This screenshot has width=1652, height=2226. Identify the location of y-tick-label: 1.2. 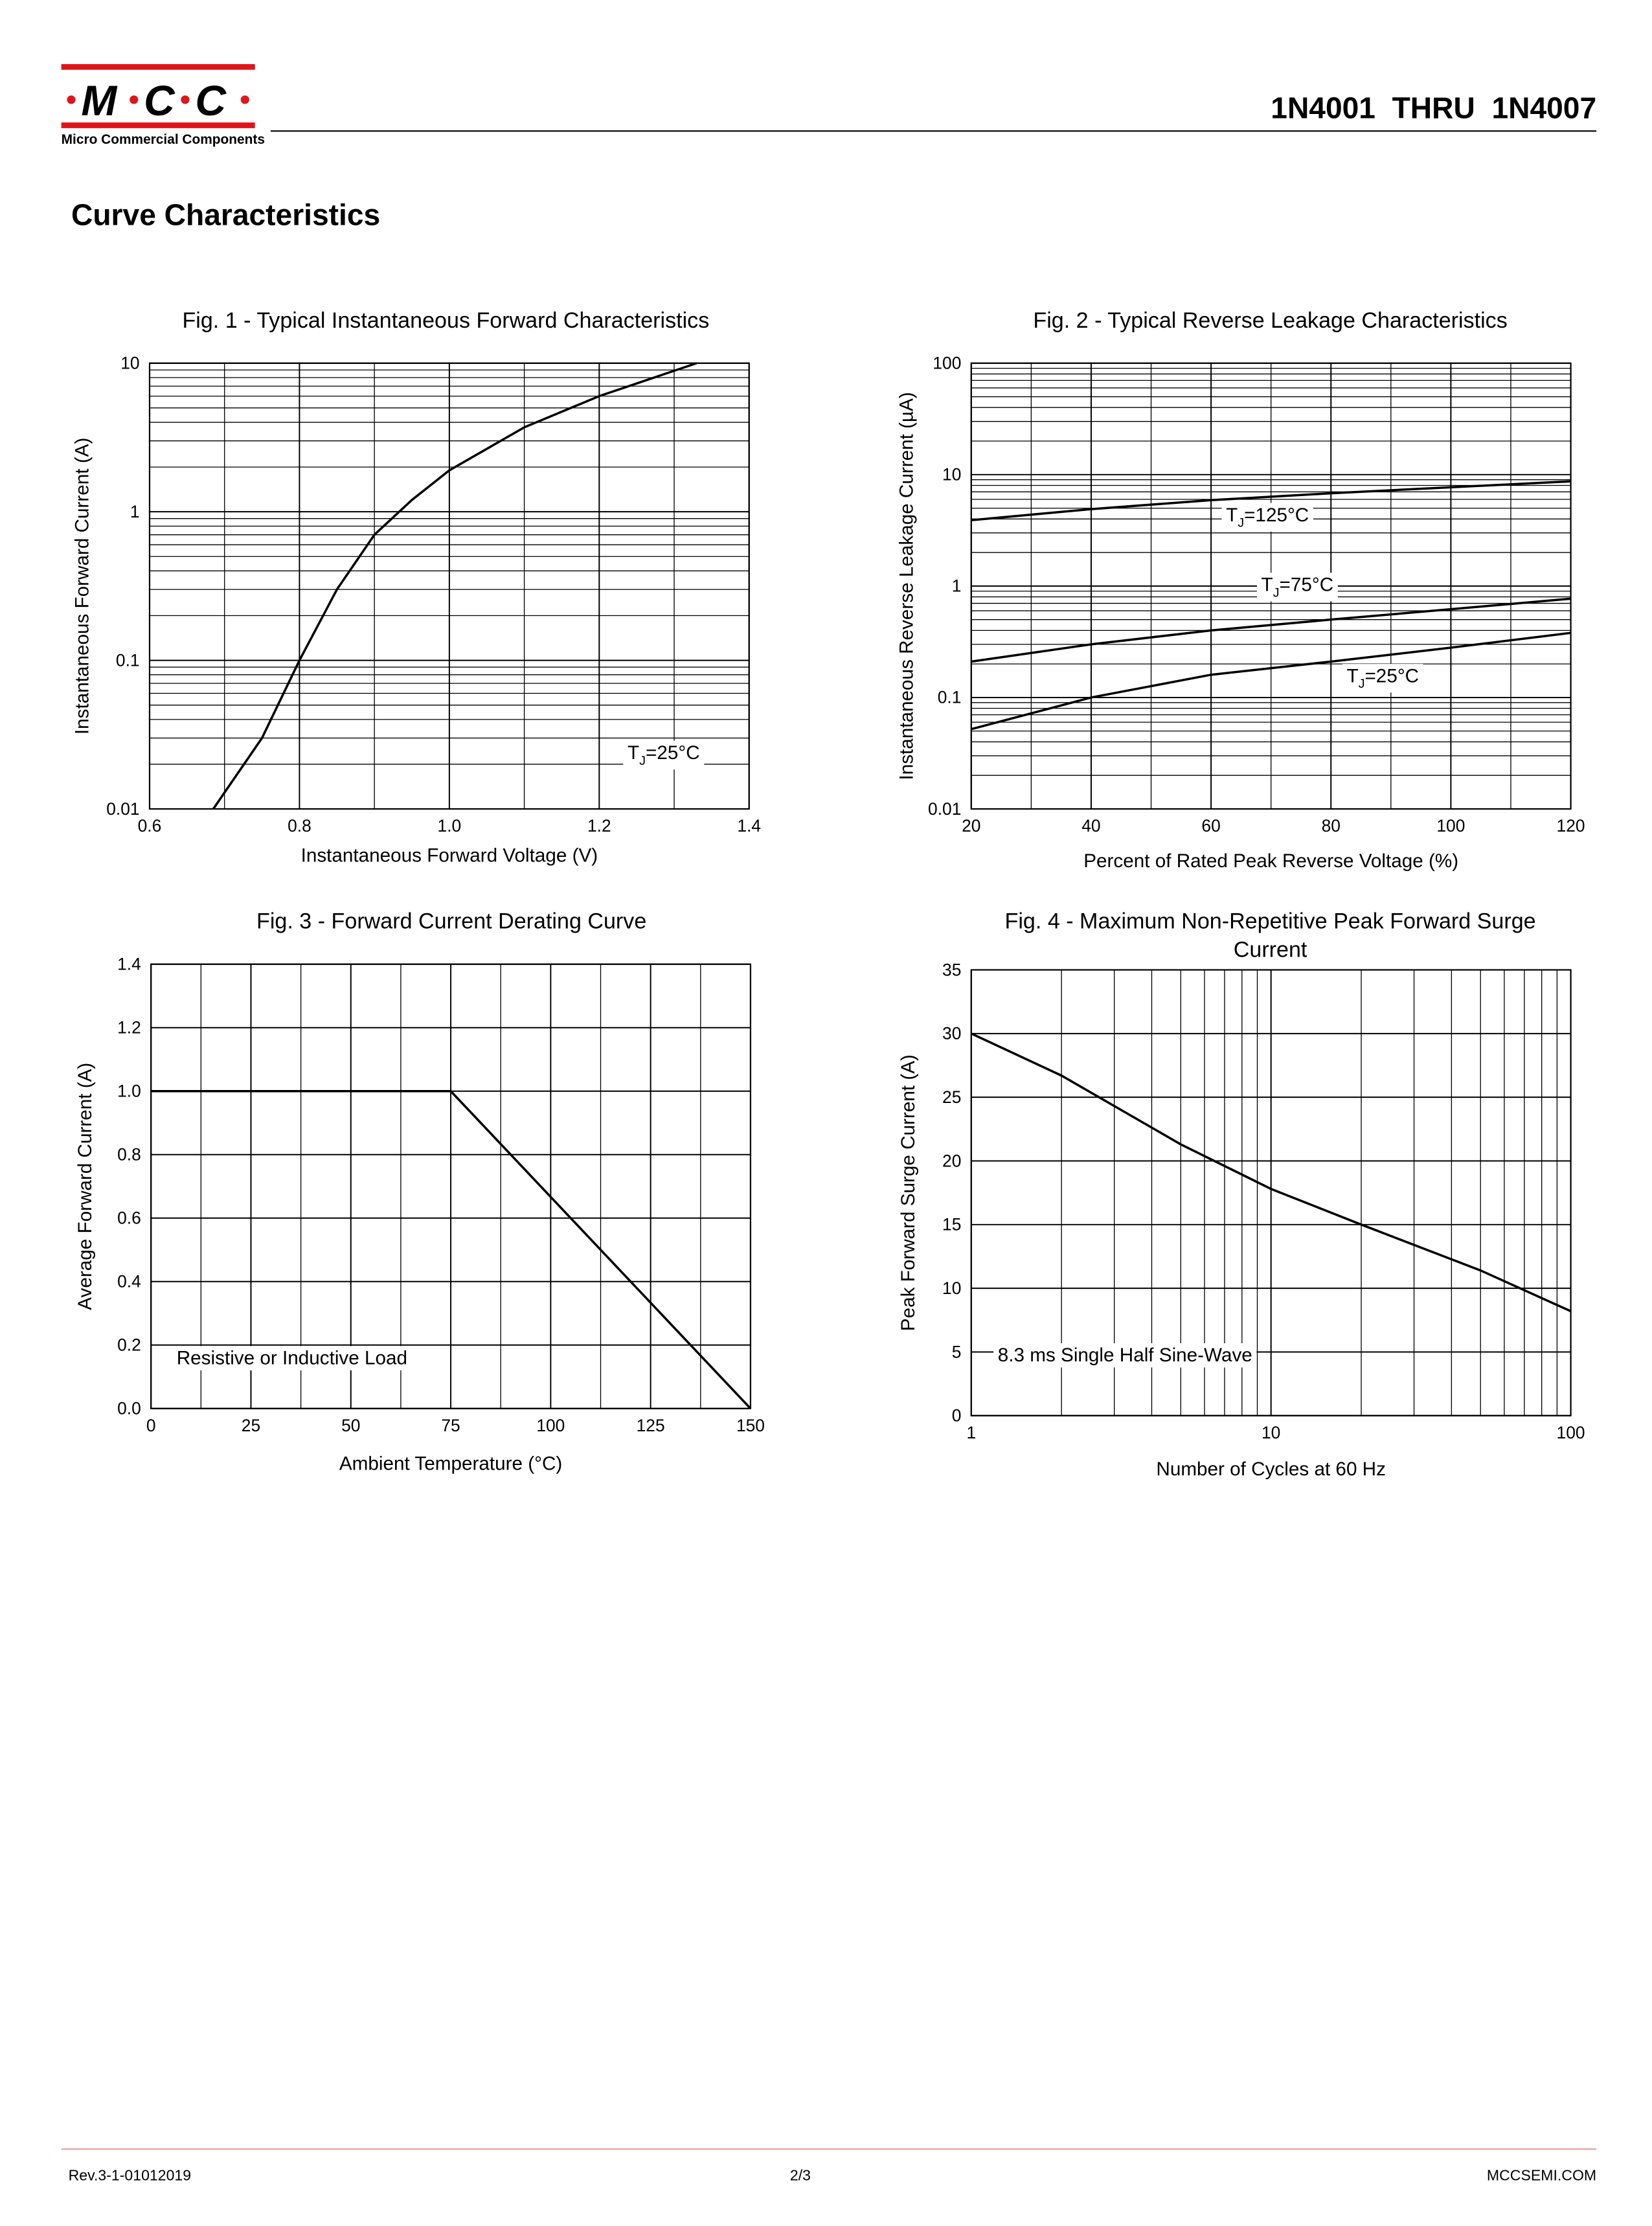
(129, 1028).